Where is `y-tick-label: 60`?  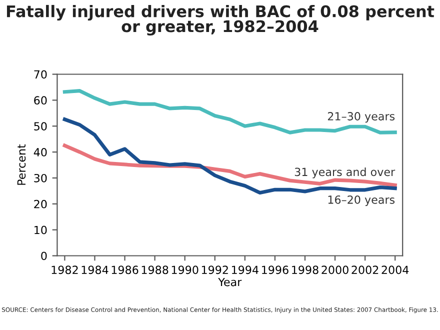 y-tick-label: 60 is located at coordinates (40, 100).